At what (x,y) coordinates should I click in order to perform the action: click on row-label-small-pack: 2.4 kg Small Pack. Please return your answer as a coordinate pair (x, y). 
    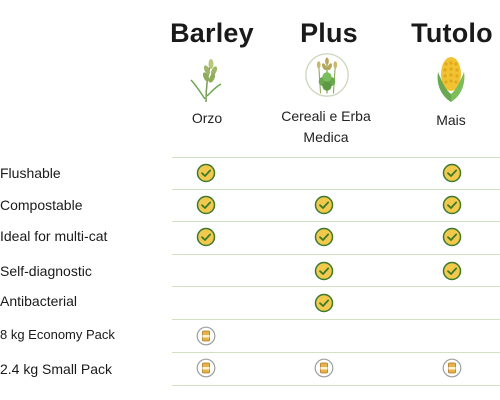
    Looking at the image, I should click on (56, 369).